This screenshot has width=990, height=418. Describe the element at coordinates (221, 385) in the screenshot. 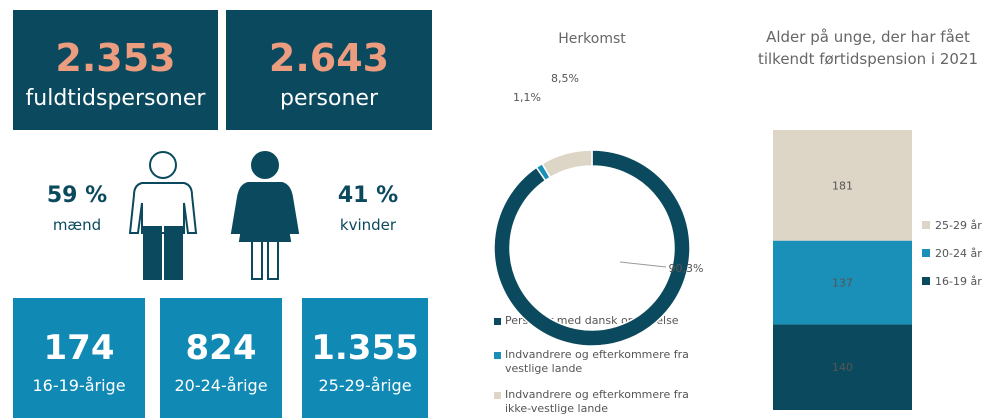

I see `age-label: 20-24-årige` at that location.